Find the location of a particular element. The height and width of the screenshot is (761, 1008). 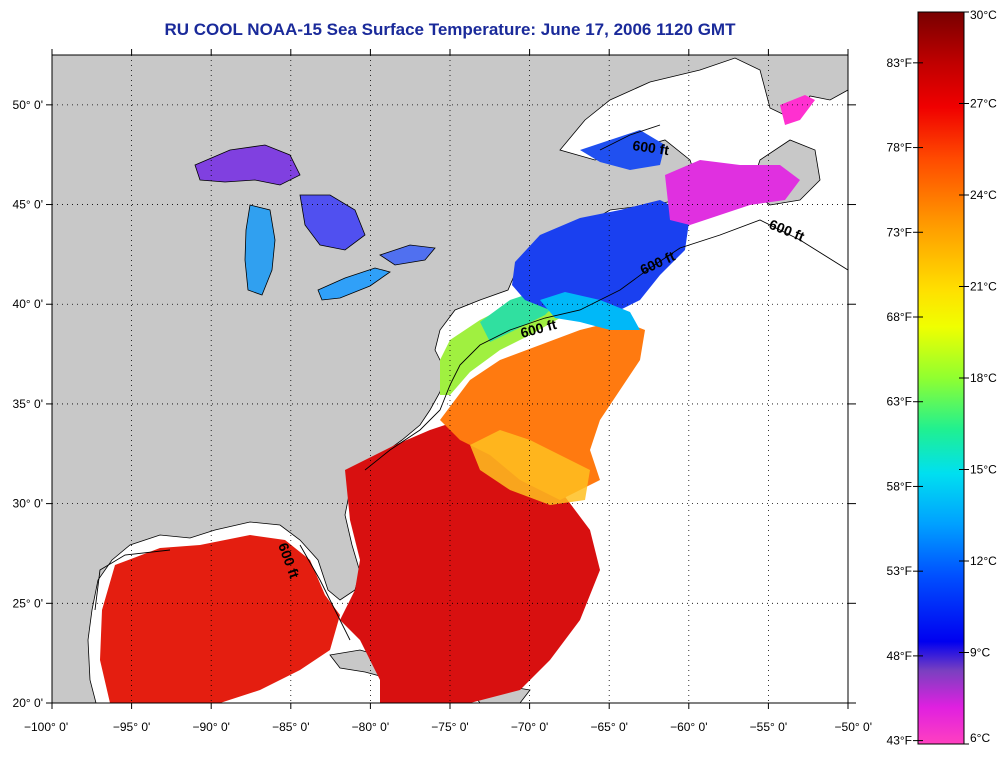

colorbar-celsius-label: 18°C is located at coordinates (983, 378).